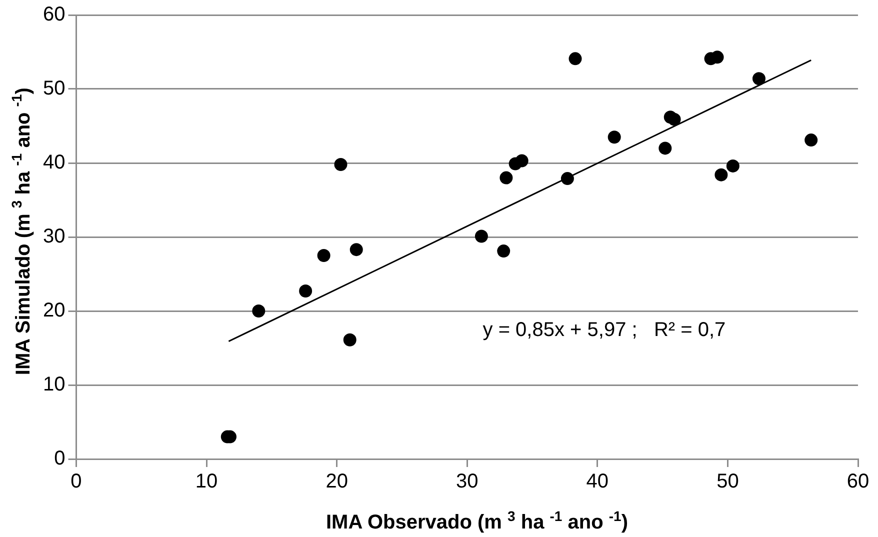 The height and width of the screenshot is (537, 878). What do you see at coordinates (54, 311) in the screenshot?
I see `y-tick-label: 20` at bounding box center [54, 311].